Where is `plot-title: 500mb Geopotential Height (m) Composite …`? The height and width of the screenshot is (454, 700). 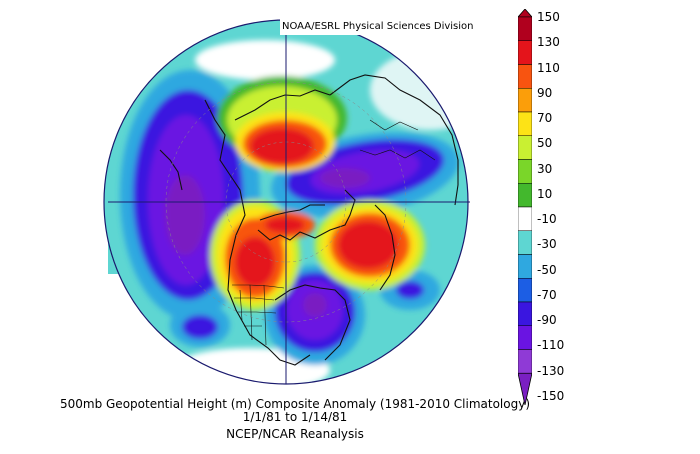
plot-title: 500mb Geopotential Height (m) Composite … is located at coordinates (294, 404).